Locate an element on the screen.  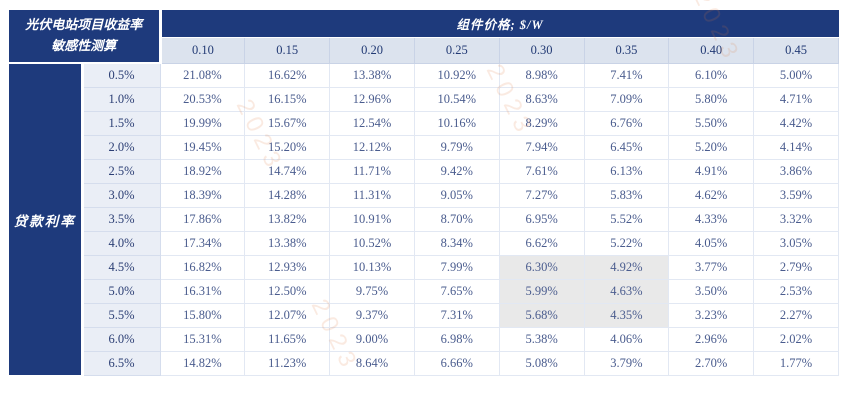
value-cell: 8.34% is located at coordinates (456, 243).